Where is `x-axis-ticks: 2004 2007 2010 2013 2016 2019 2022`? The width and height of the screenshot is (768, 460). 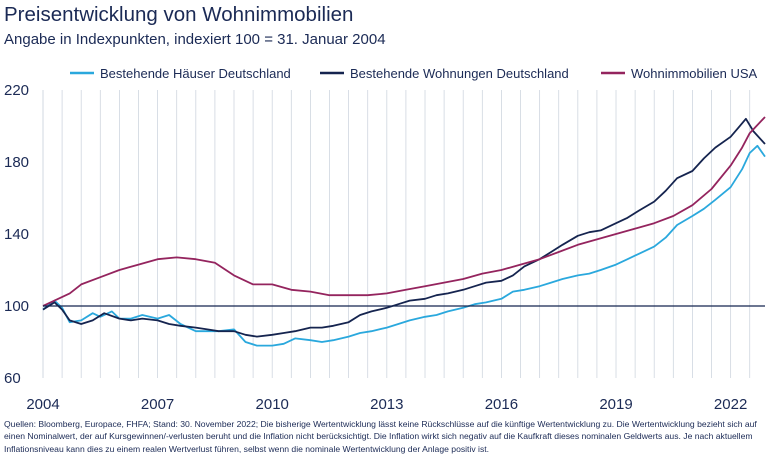 x-axis-ticks: 2004 2007 2010 2013 2016 2019 2022 is located at coordinates (386, 404).